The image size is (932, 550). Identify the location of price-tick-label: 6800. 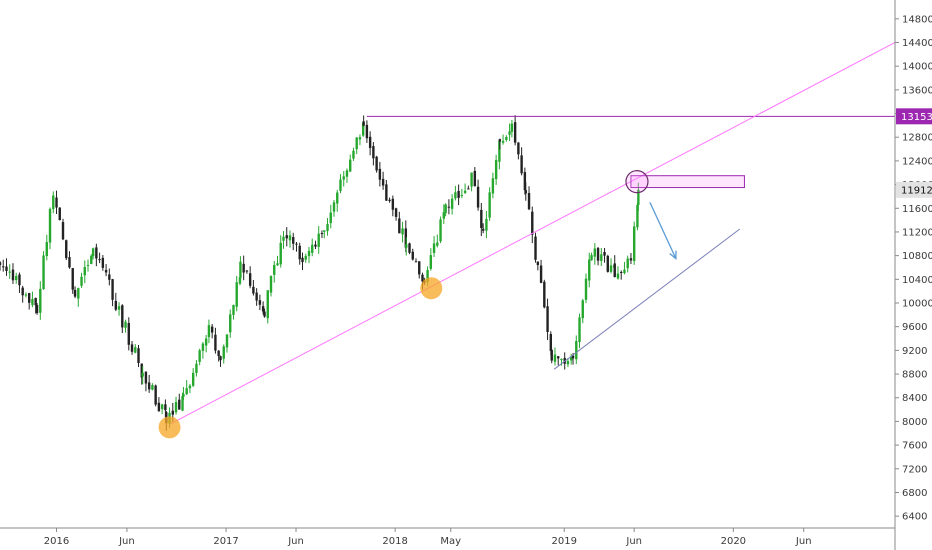
(914, 493).